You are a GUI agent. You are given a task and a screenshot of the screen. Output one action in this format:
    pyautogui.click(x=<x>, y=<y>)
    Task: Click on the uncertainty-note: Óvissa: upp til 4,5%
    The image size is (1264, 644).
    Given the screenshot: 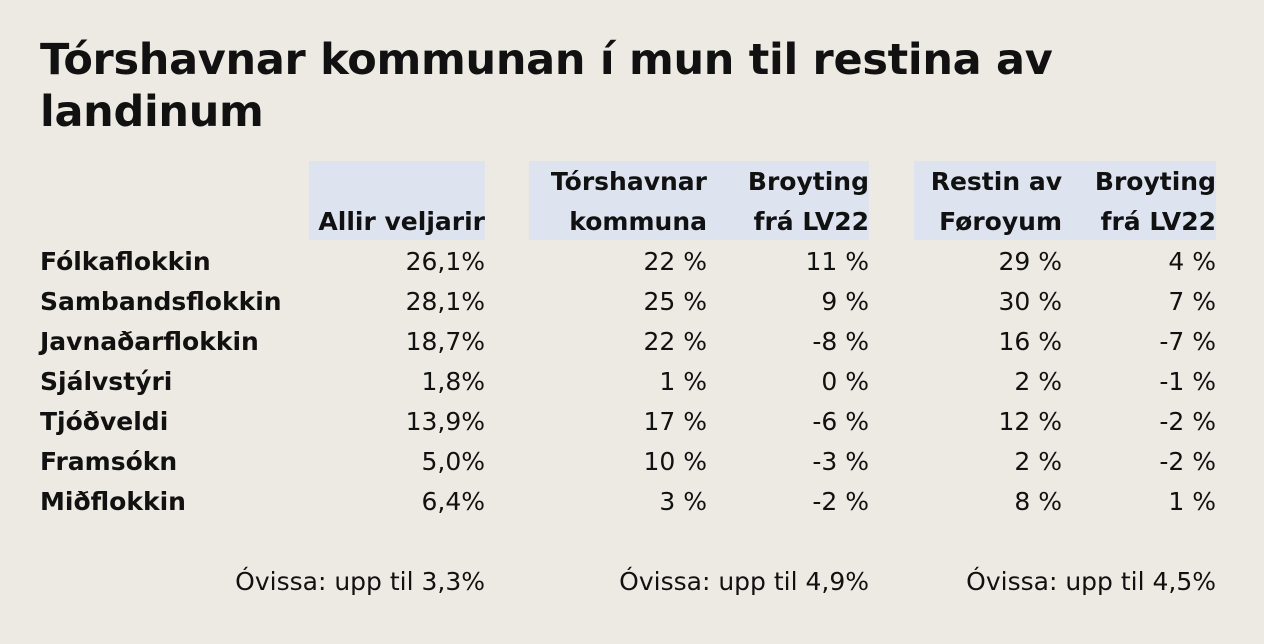 What is the action you would take?
    pyautogui.click(x=1091, y=581)
    